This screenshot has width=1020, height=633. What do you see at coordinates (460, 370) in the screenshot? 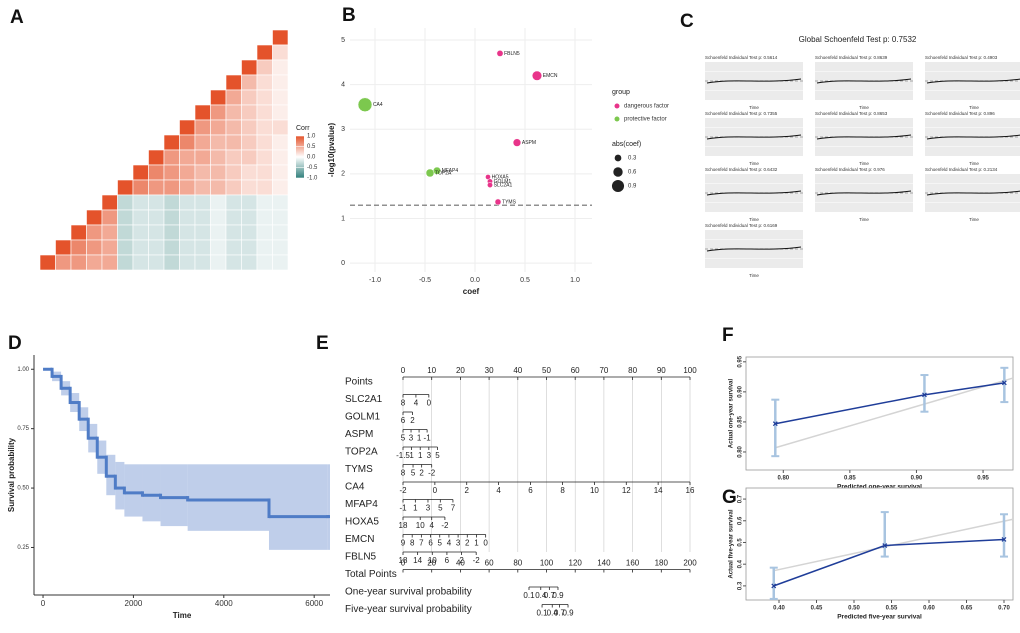
I see `nomo-tick-label: 20` at bounding box center [460, 370].